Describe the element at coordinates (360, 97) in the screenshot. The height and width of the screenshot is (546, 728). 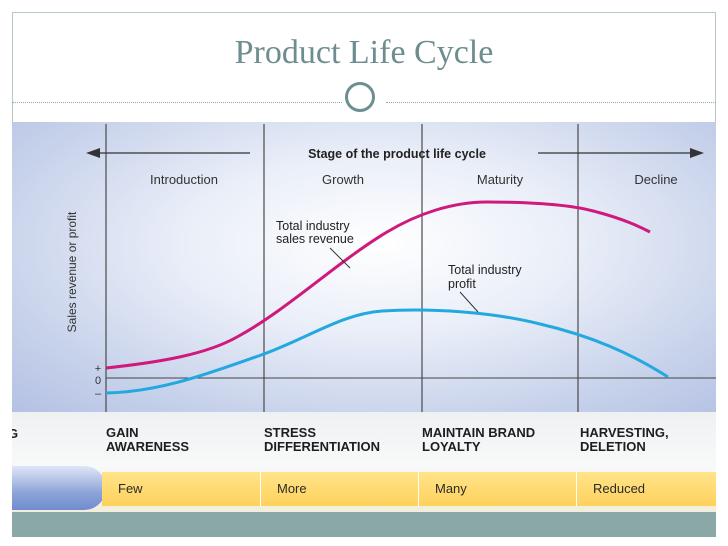
I see `circle-ornament-icon` at that location.